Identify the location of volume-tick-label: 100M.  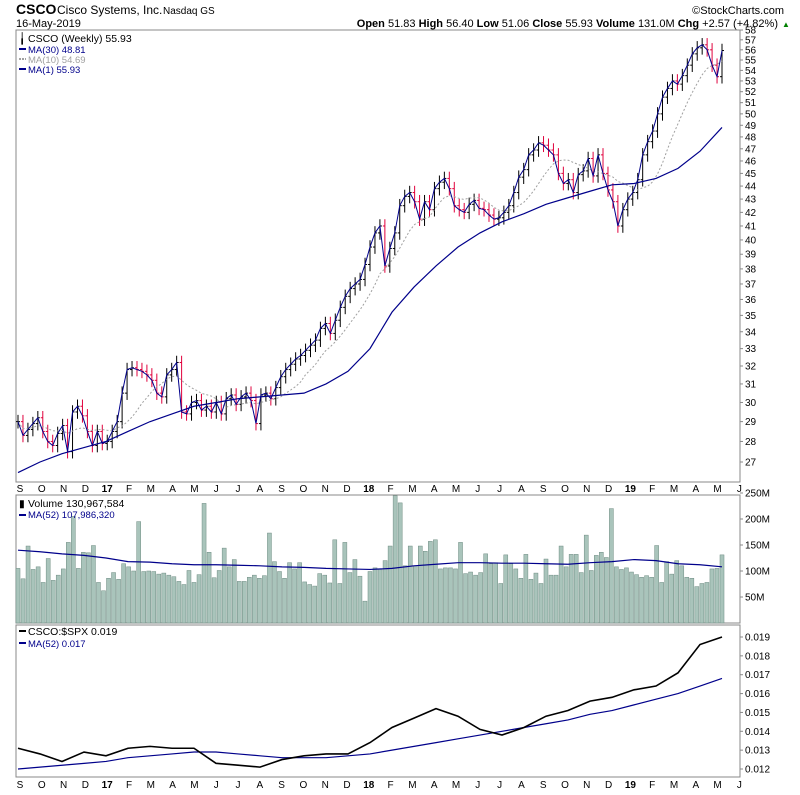
(757, 572).